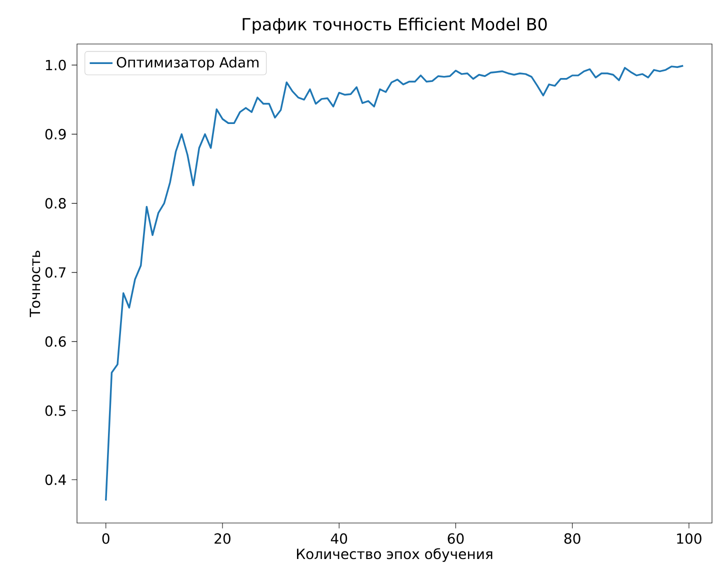 The width and height of the screenshot is (719, 578). Describe the element at coordinates (55, 341) in the screenshot. I see `y-tick-label: 0.6` at that location.